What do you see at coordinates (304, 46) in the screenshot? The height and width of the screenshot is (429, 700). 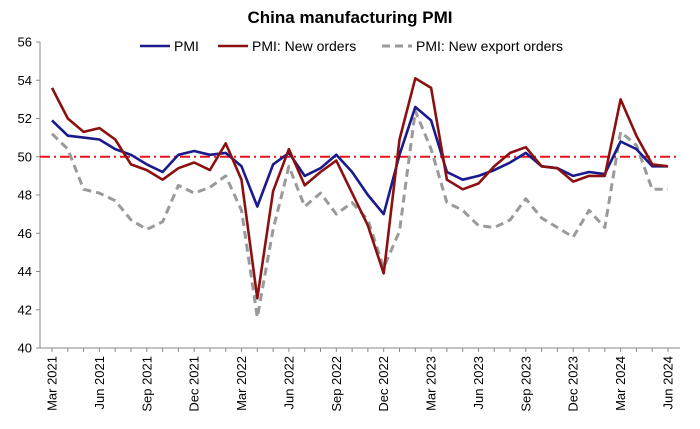 I see `legend-label: PMI: New orders` at bounding box center [304, 46].